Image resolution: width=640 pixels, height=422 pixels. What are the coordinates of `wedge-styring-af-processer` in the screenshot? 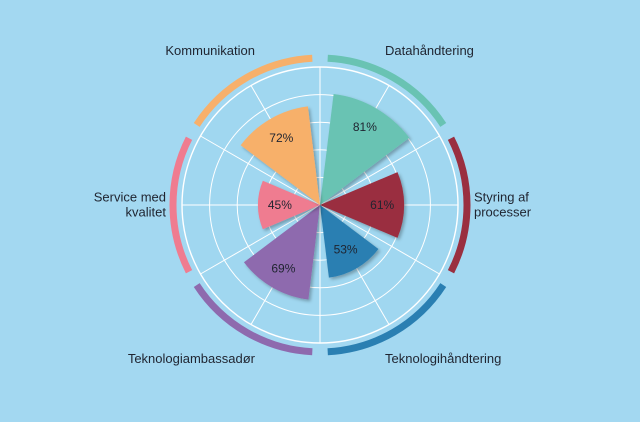 It's located at (362, 205).